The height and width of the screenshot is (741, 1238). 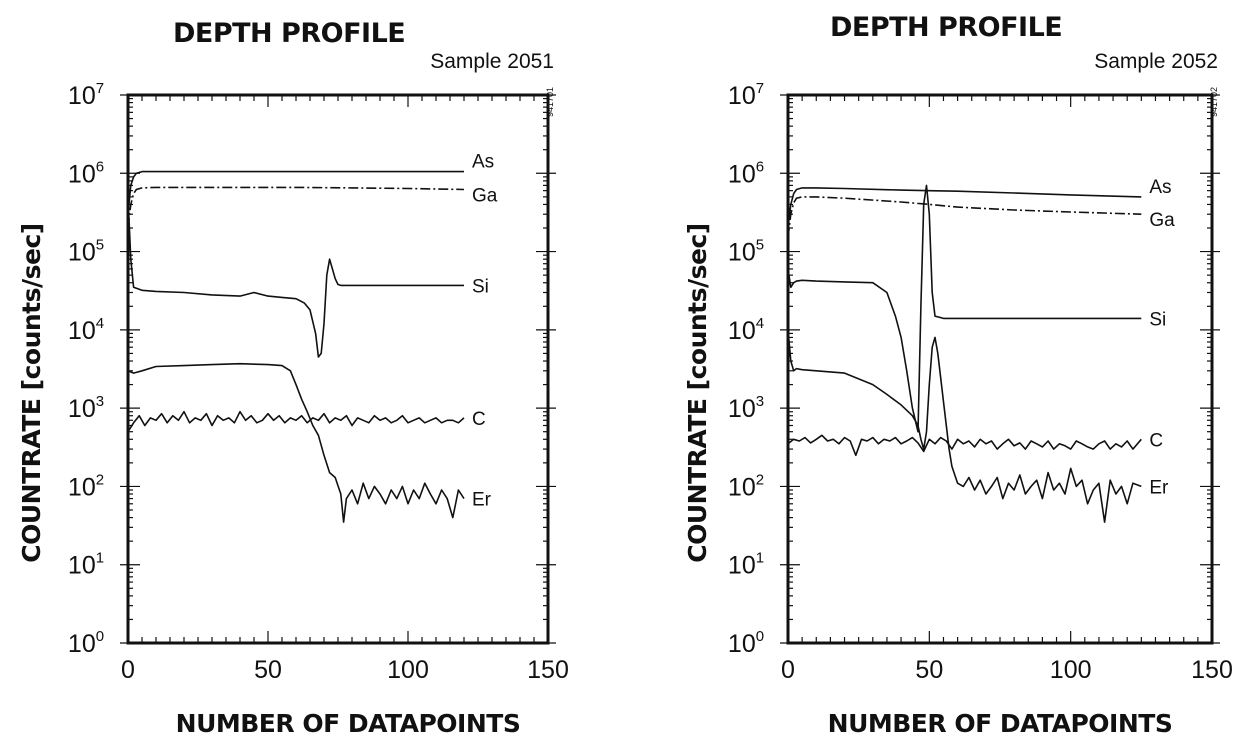 I want to click on figure-code: 941701, so click(x=550, y=102).